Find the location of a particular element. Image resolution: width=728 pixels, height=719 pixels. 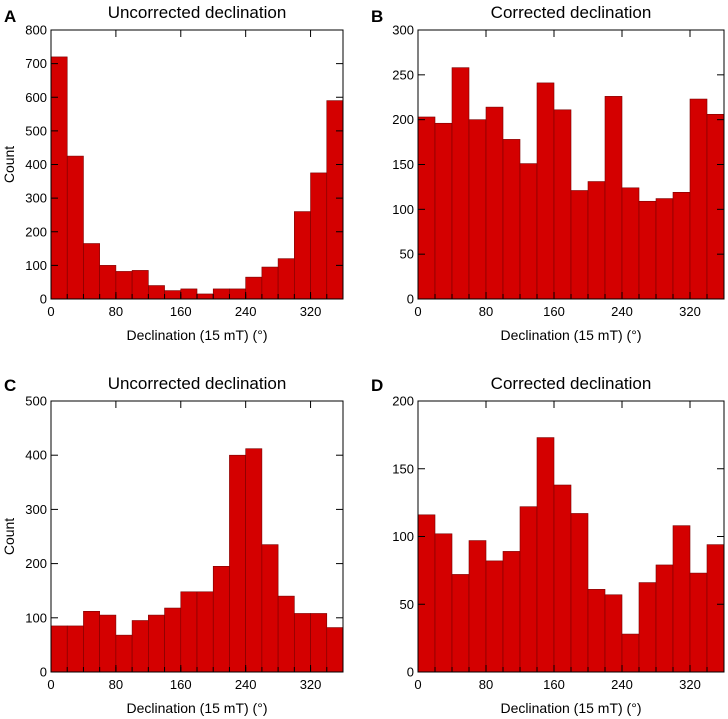

panel-letter: A is located at coordinates (10, 16).